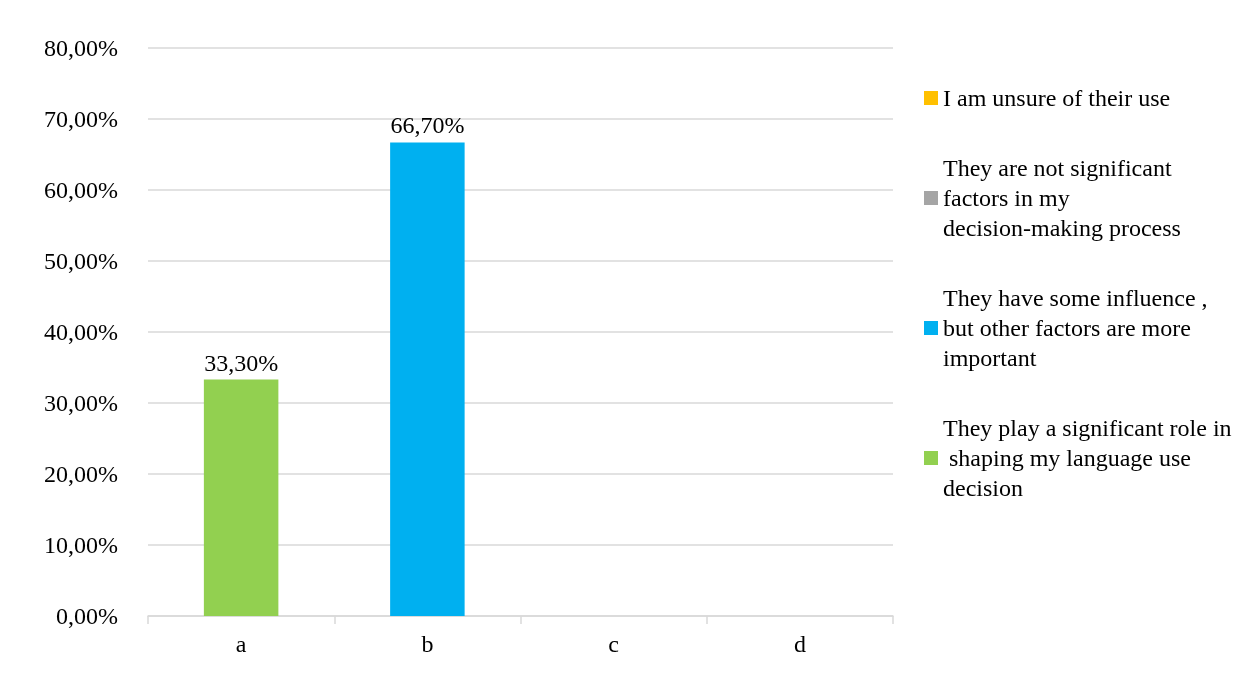 This screenshot has width=1257, height=674. What do you see at coordinates (613, 644) in the screenshot?
I see `x-tick-label: c` at bounding box center [613, 644].